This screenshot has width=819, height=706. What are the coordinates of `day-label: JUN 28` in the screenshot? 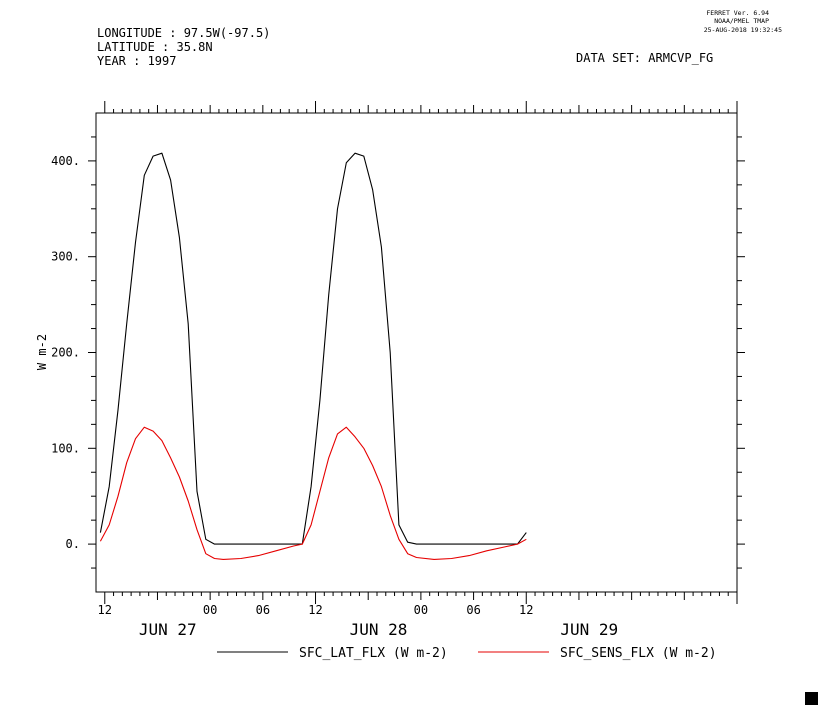 It's located at (379, 629).